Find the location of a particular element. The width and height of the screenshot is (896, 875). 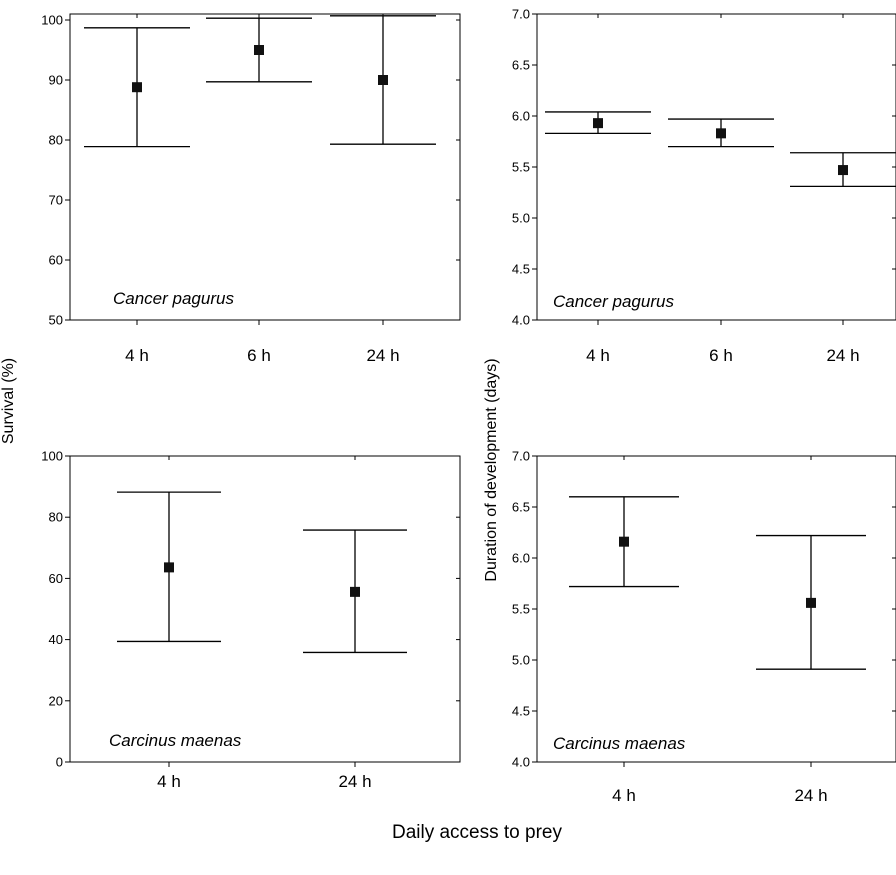

panel-3-xtick-label: 4 h is located at coordinates (169, 781).